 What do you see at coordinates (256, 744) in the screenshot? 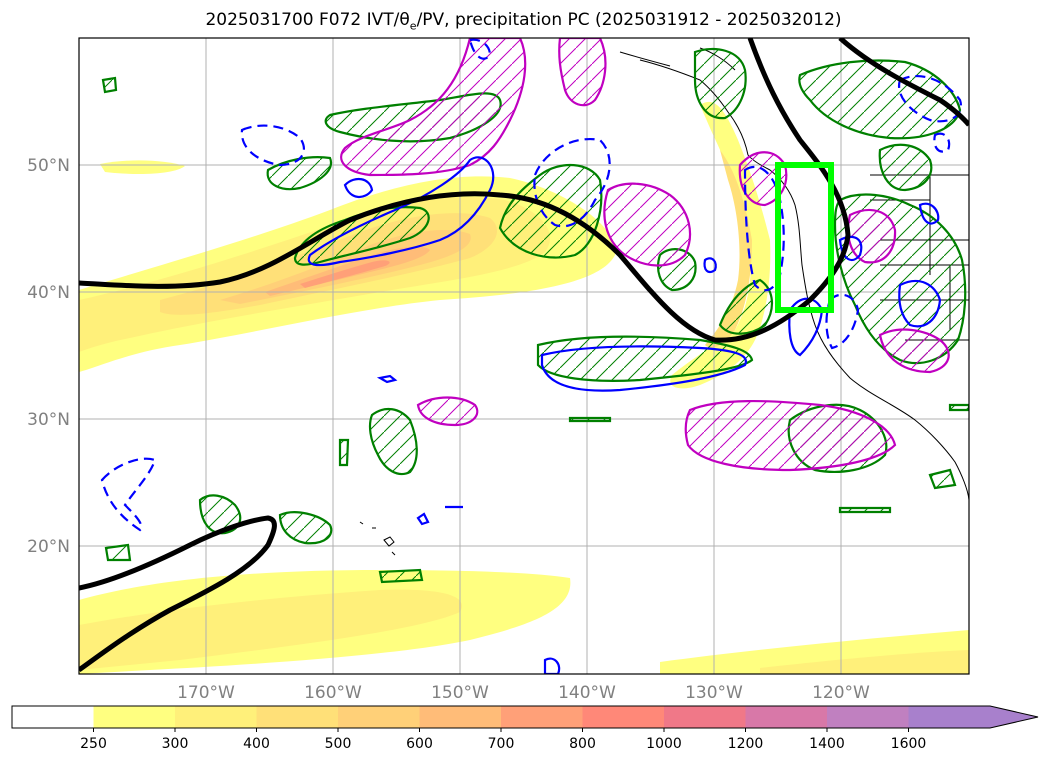
I see `colorbar-tick-label: 400` at bounding box center [256, 744].